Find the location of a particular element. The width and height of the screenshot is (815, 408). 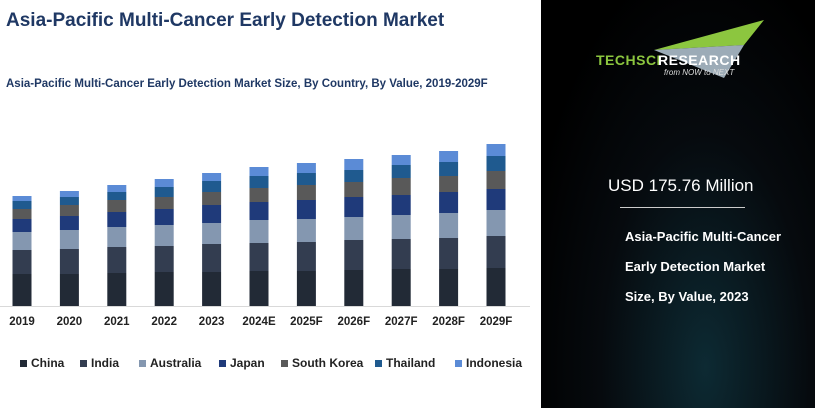

description-line: Asia-Pacific Multi-Cancer is located at coordinates (703, 236).